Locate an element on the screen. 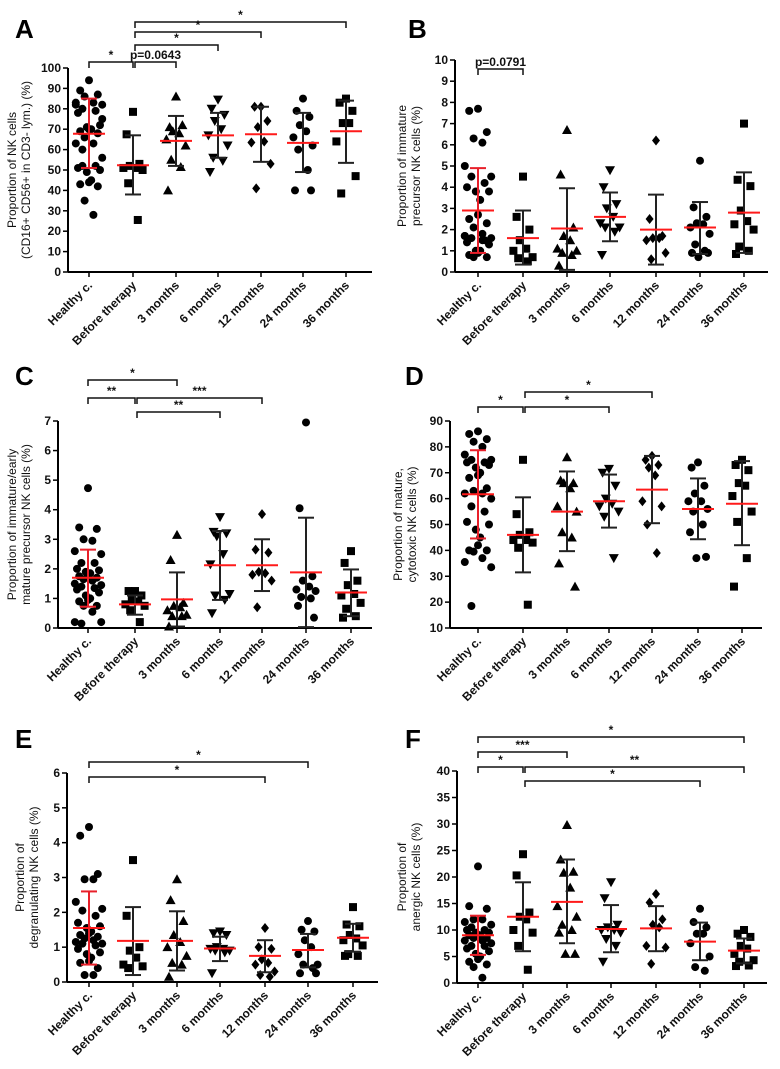  y-tick-label: 60 is located at coordinates (437, 499).